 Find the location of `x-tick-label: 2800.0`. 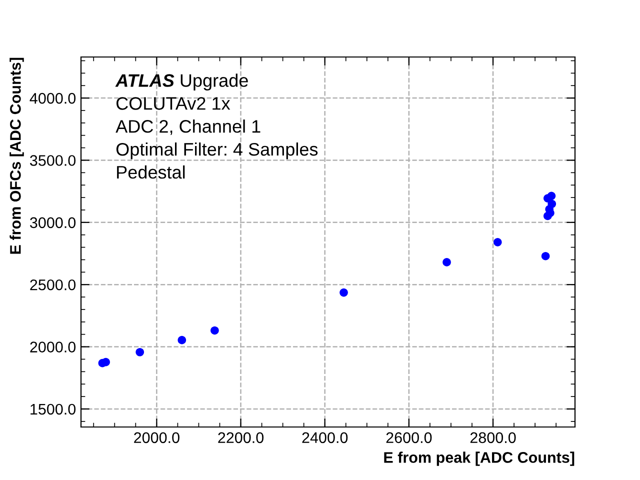

x-tick-label: 2800.0 is located at coordinates (493, 438).